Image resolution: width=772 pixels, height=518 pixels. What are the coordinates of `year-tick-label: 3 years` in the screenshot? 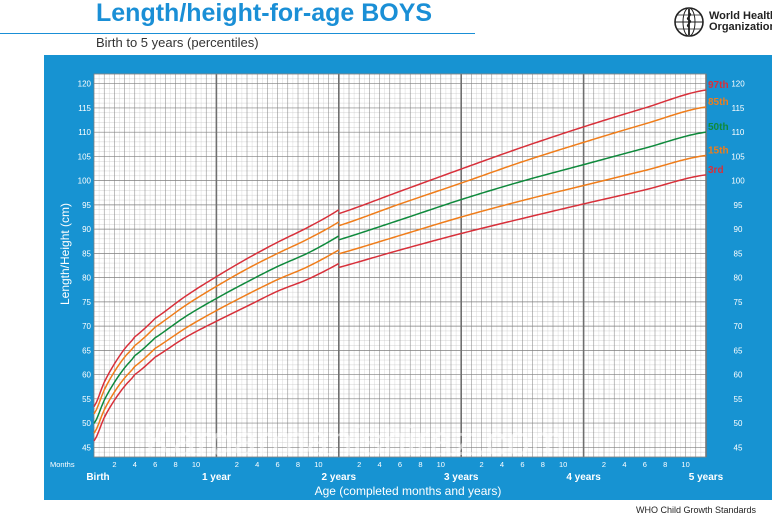 It's located at (461, 477).